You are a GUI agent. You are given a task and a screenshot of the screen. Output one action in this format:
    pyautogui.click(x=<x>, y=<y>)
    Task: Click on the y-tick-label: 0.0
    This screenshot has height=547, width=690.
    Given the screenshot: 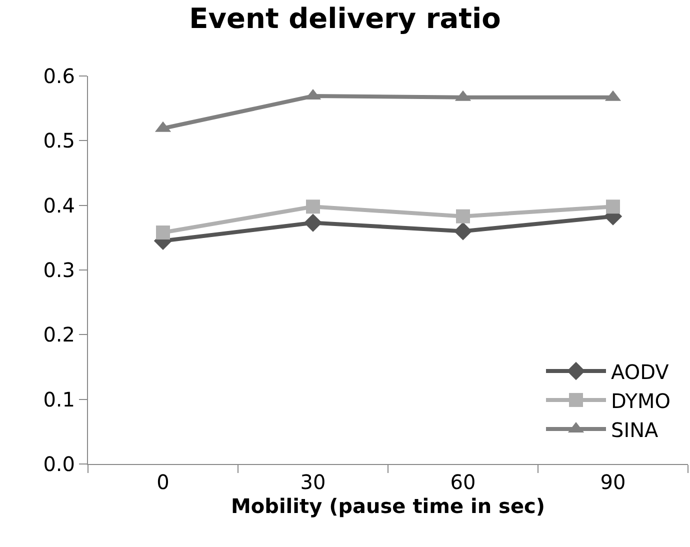 What is the action you would take?
    pyautogui.click(x=59, y=464)
    